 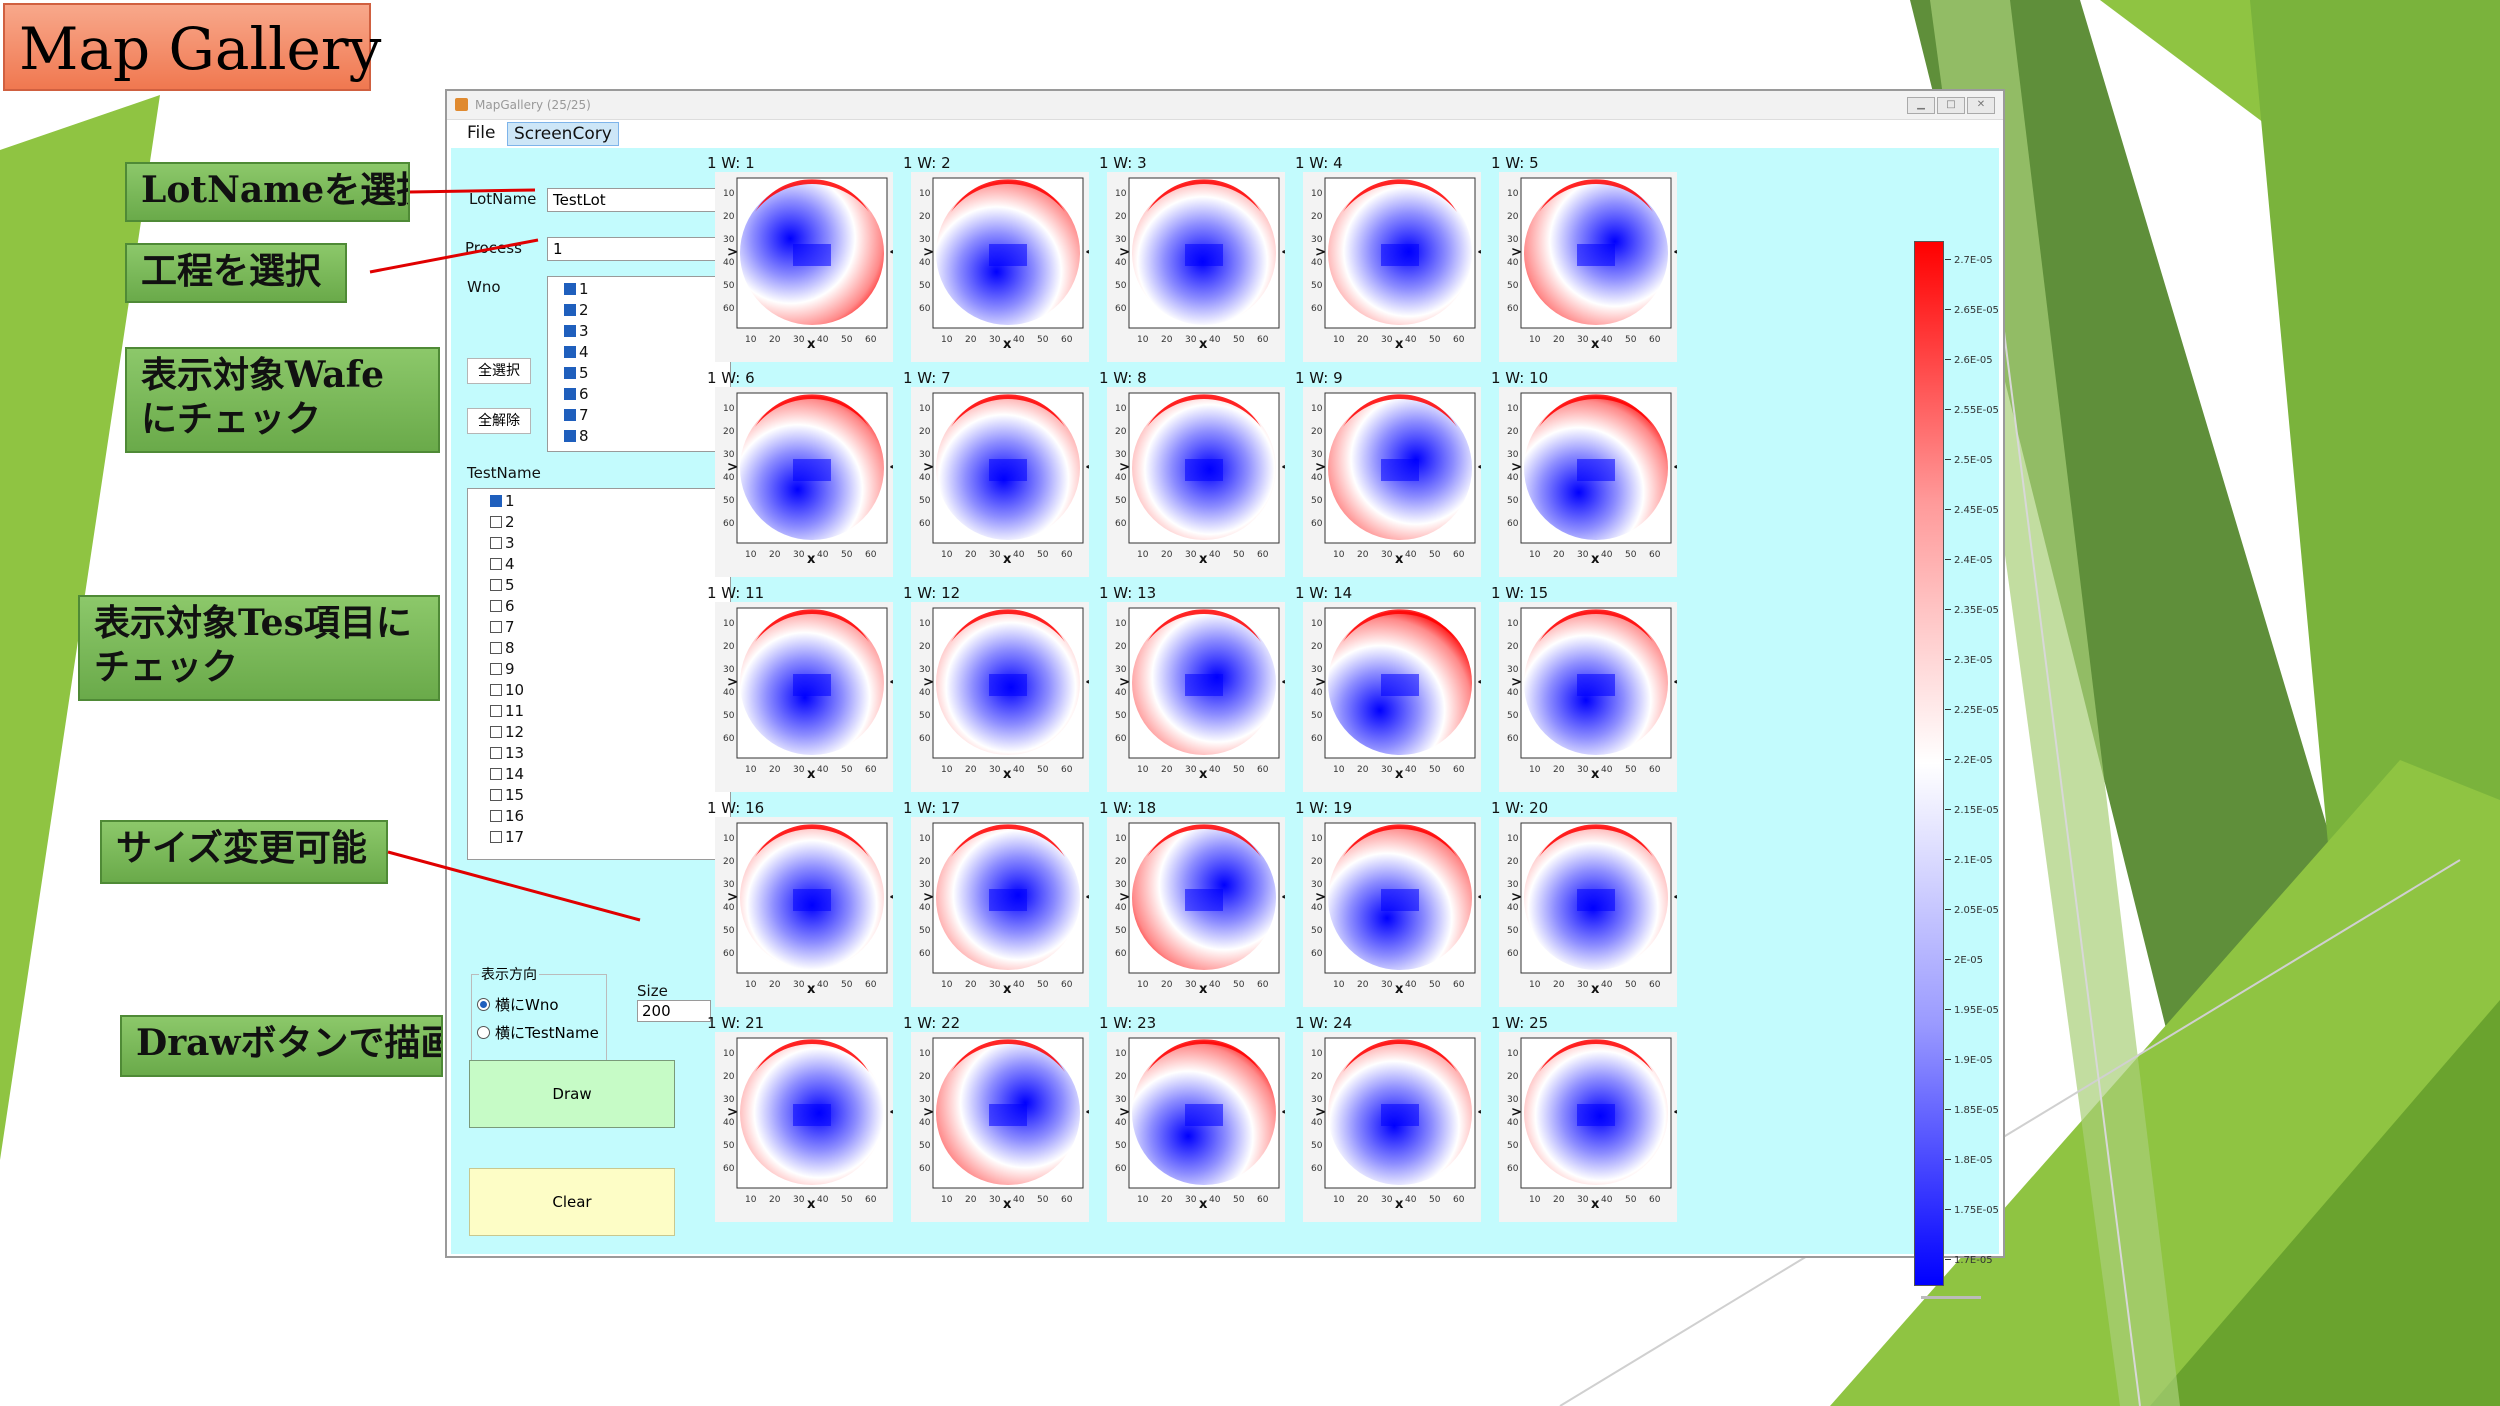 What do you see at coordinates (647, 331) in the screenshot?
I see `wno-item: 3` at bounding box center [647, 331].